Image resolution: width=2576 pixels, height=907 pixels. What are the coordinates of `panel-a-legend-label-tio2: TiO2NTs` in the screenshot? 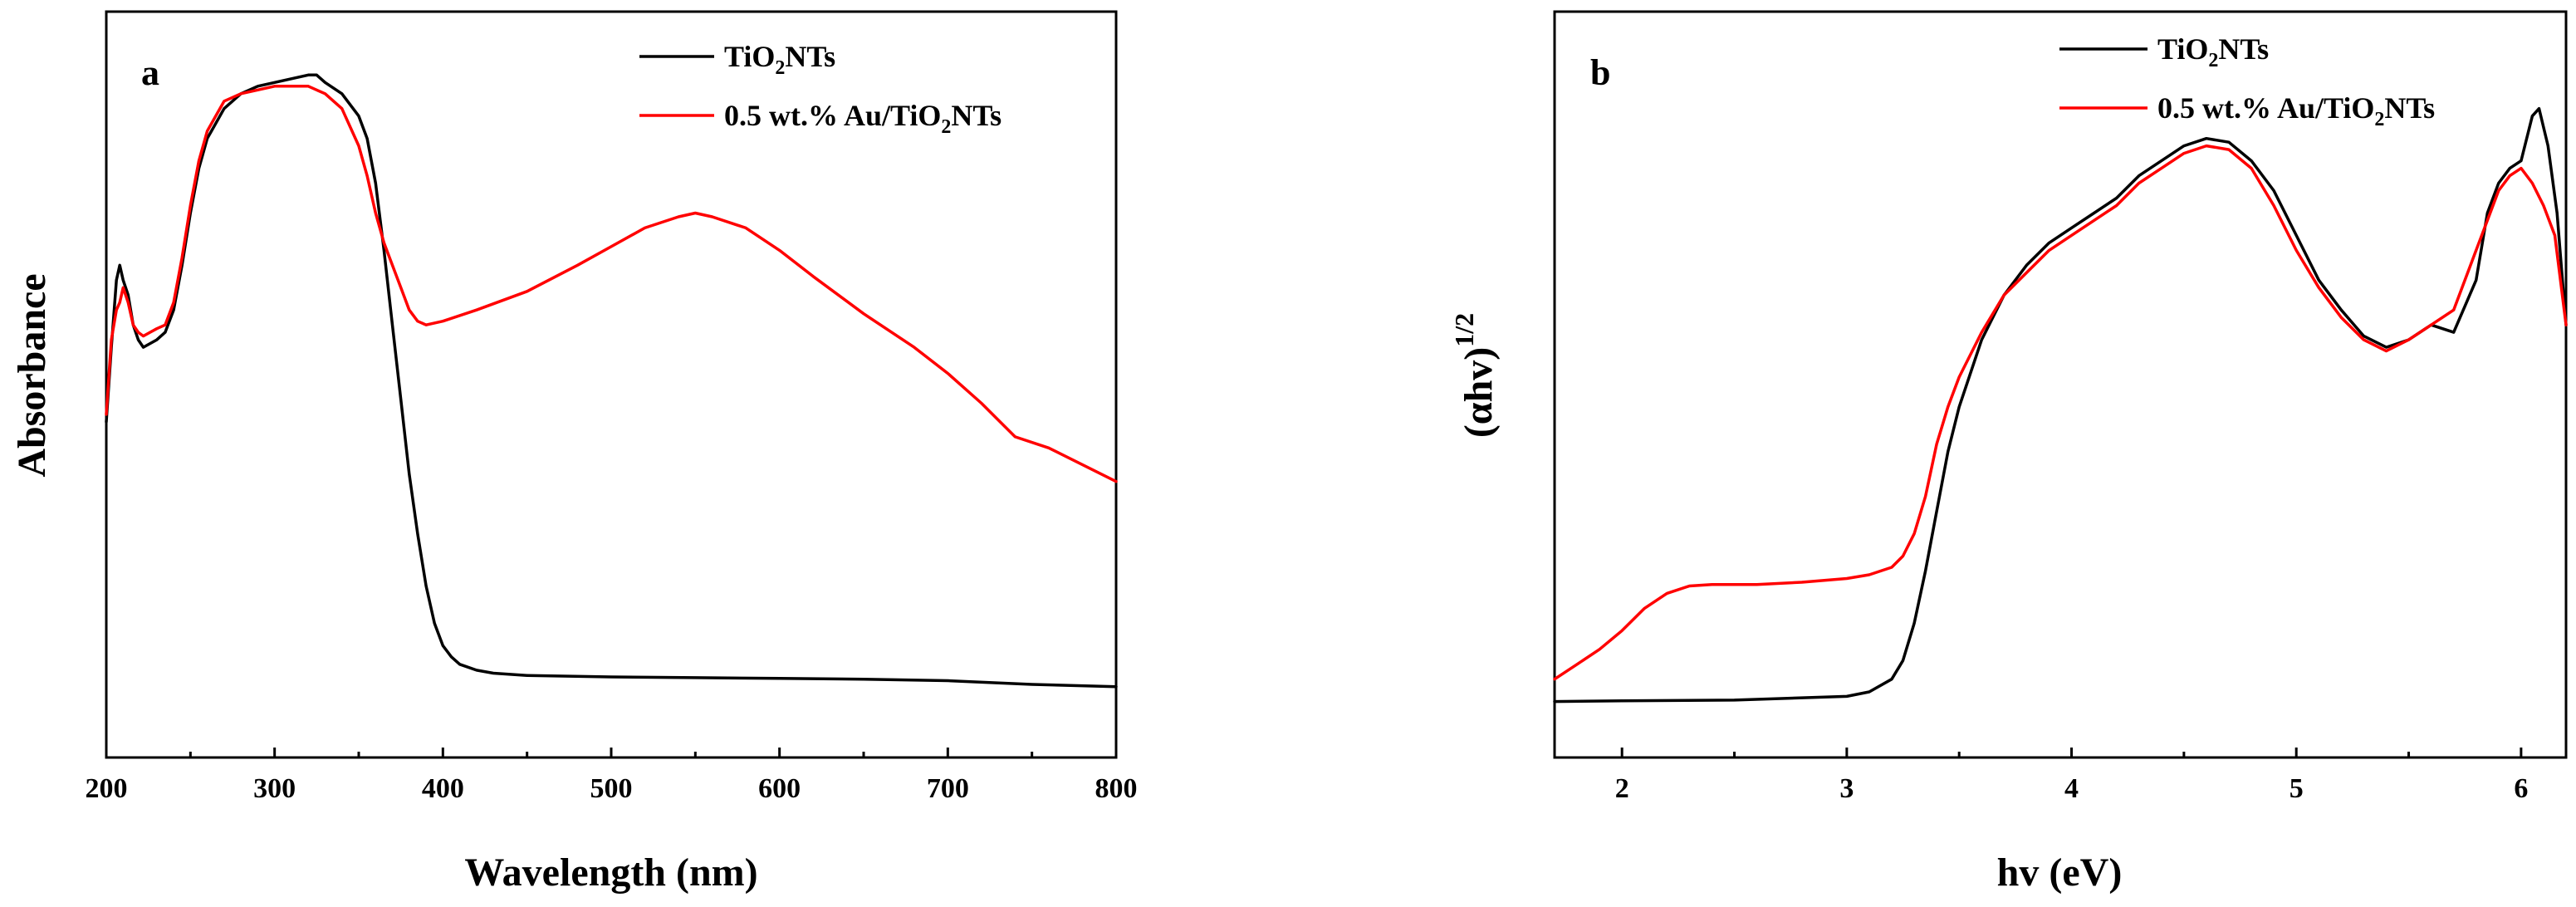 It's located at (780, 59).